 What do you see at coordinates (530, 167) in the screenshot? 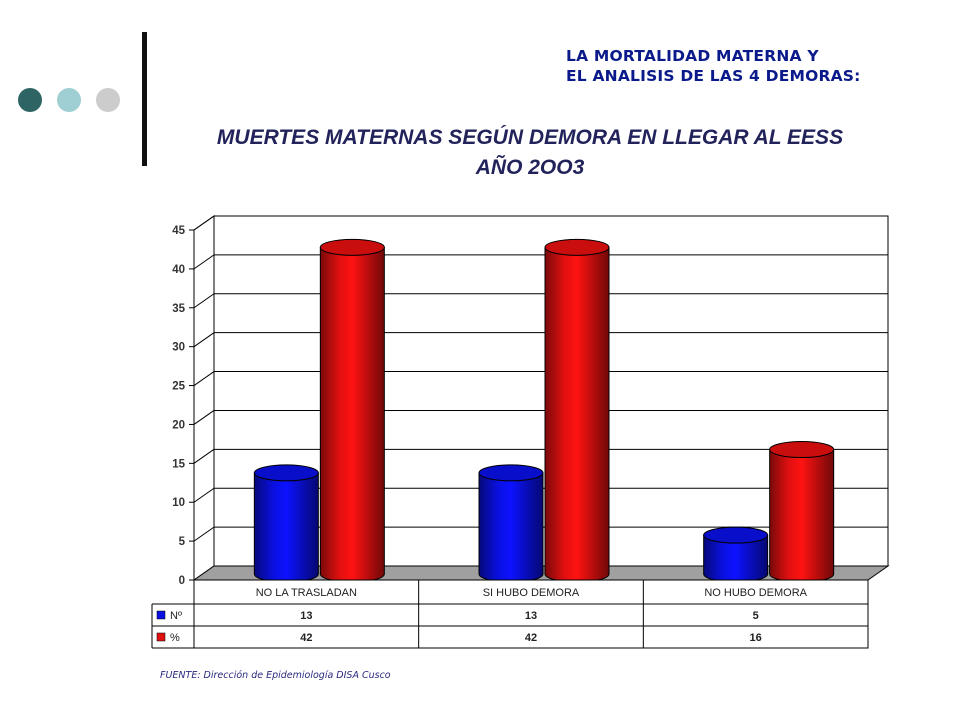
I see `chart-title-line-2: AÑO 2OO3` at bounding box center [530, 167].